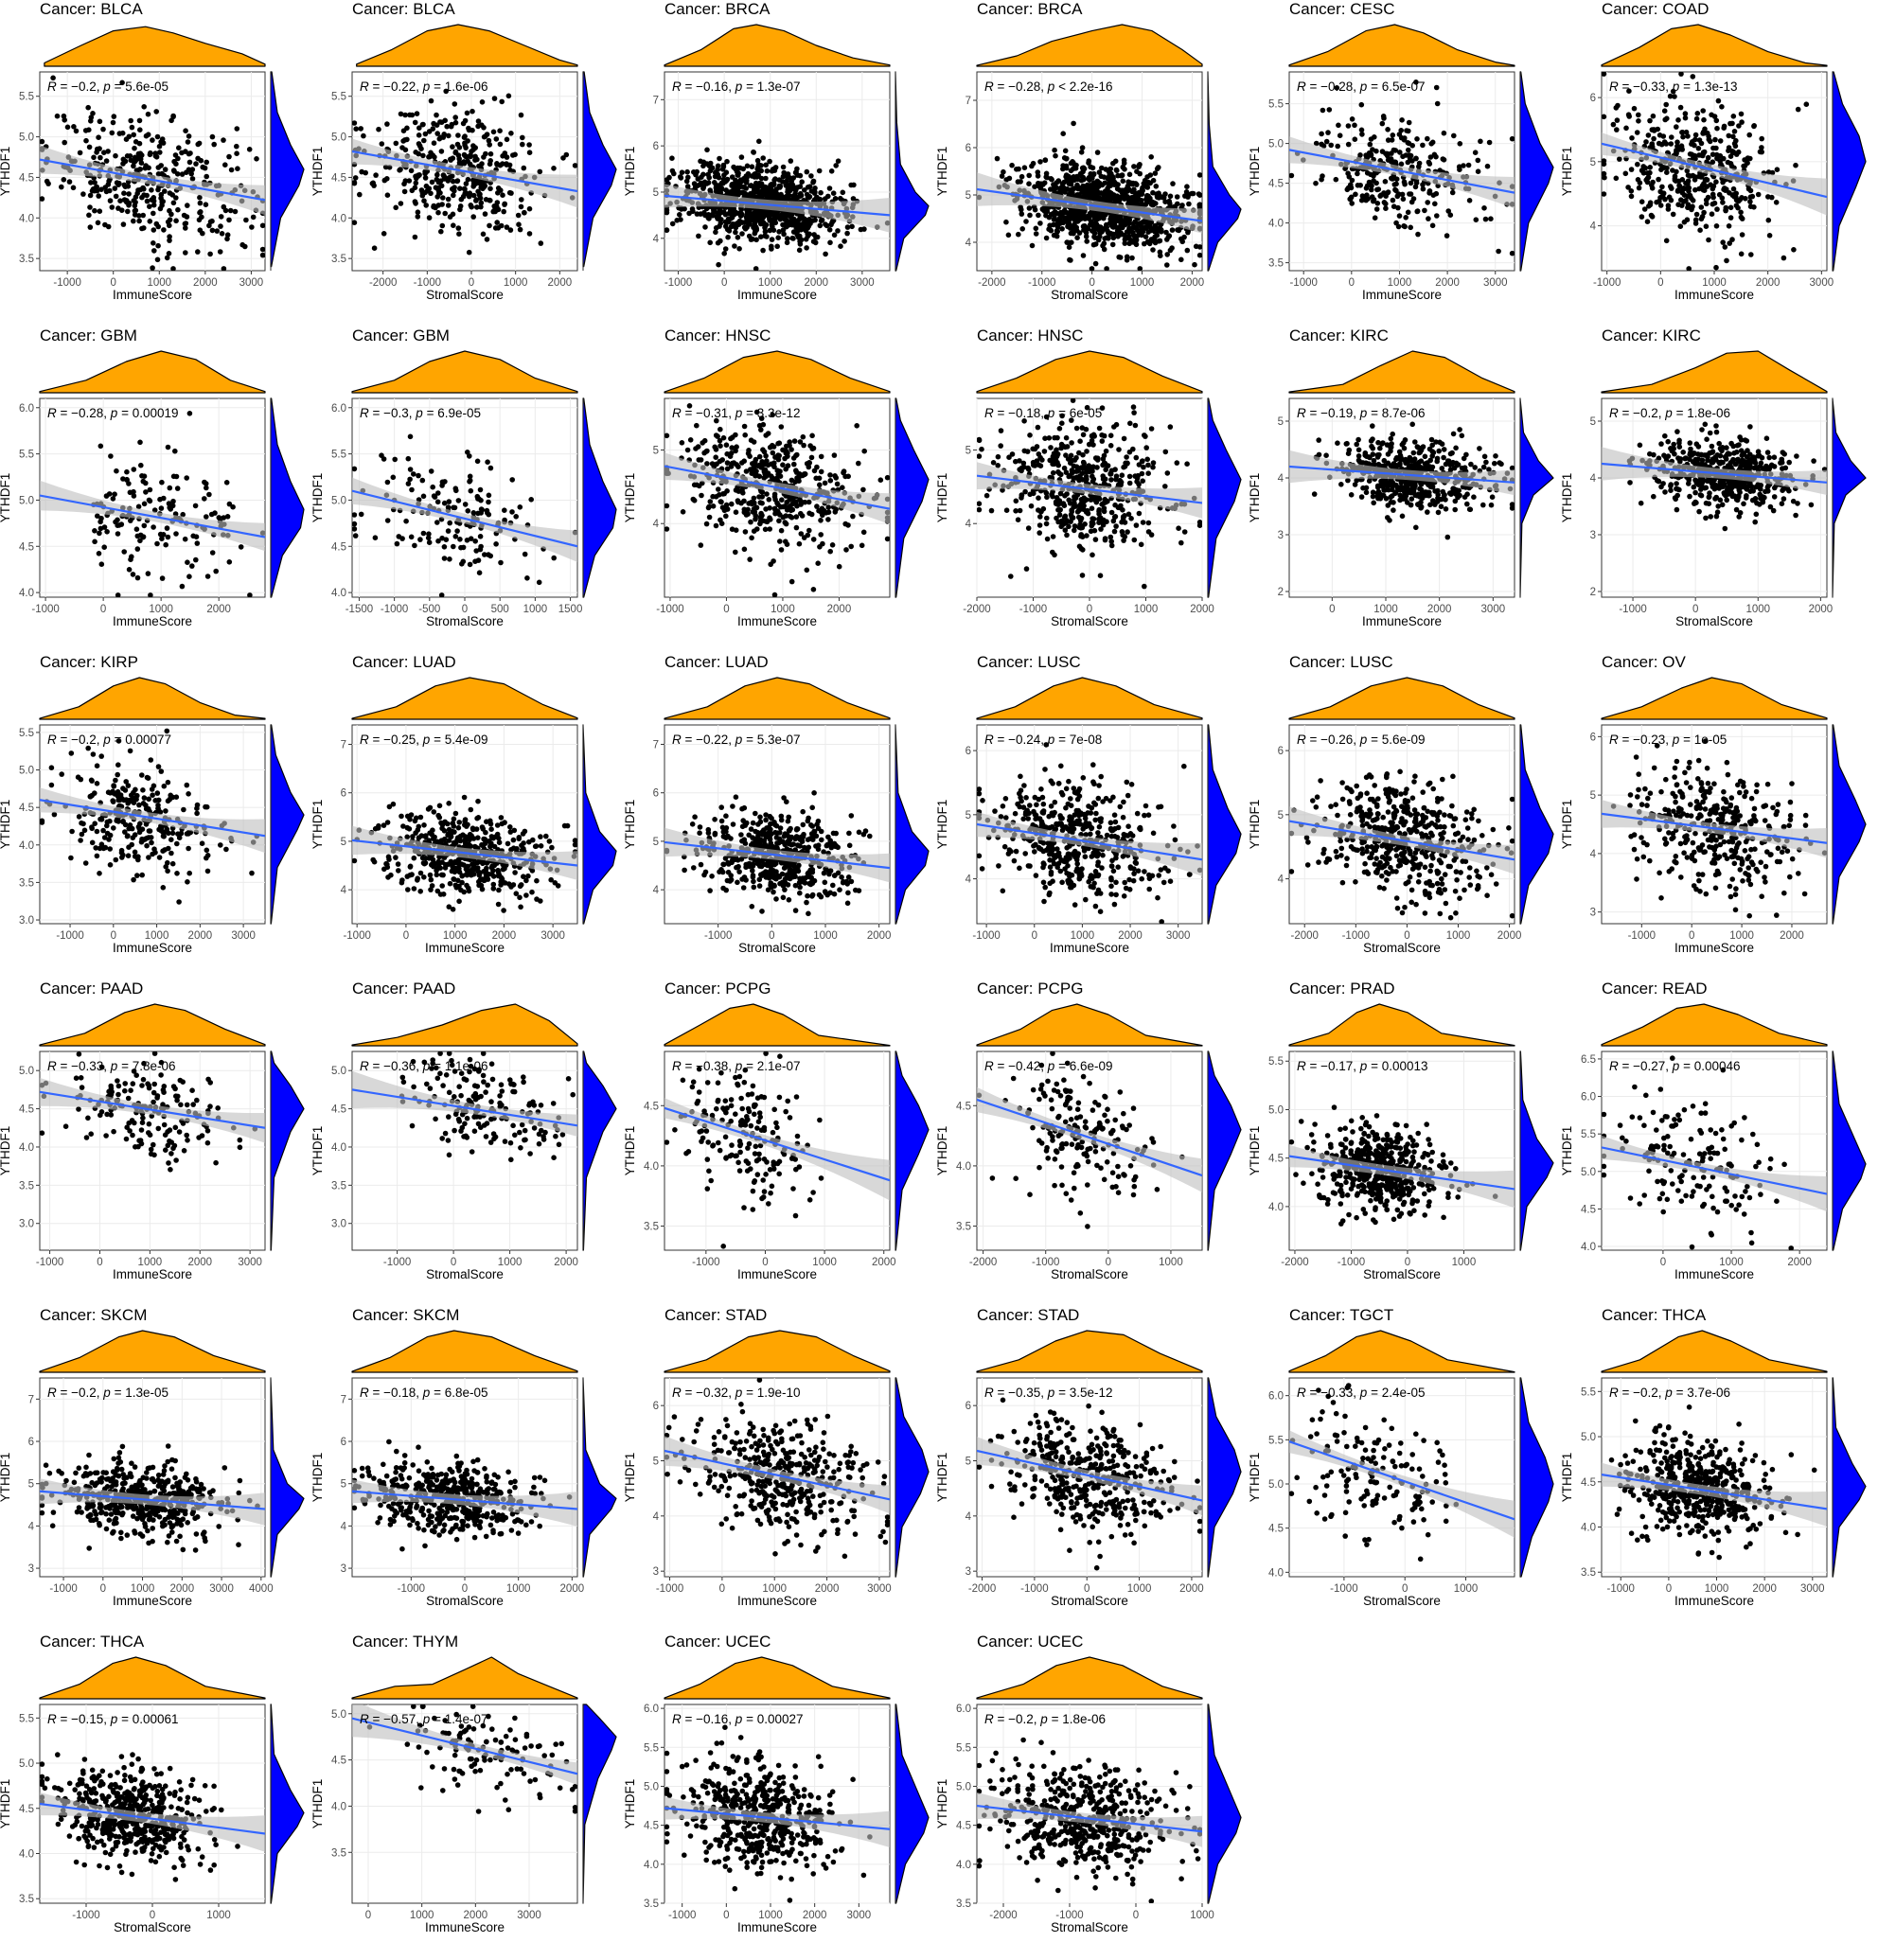 This screenshot has height=1960, width=1878. I want to click on x-density-curve, so click(1402, 45).